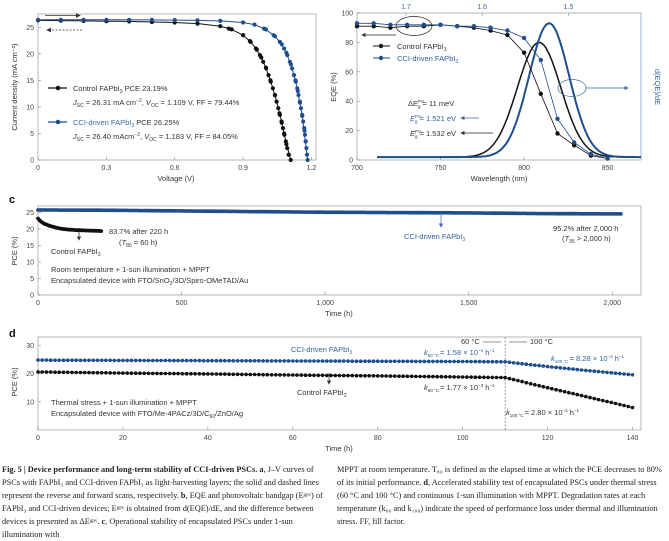 The image size is (669, 541). What do you see at coordinates (482, 91) in the screenshot?
I see `series-line` at bounding box center [482, 91].